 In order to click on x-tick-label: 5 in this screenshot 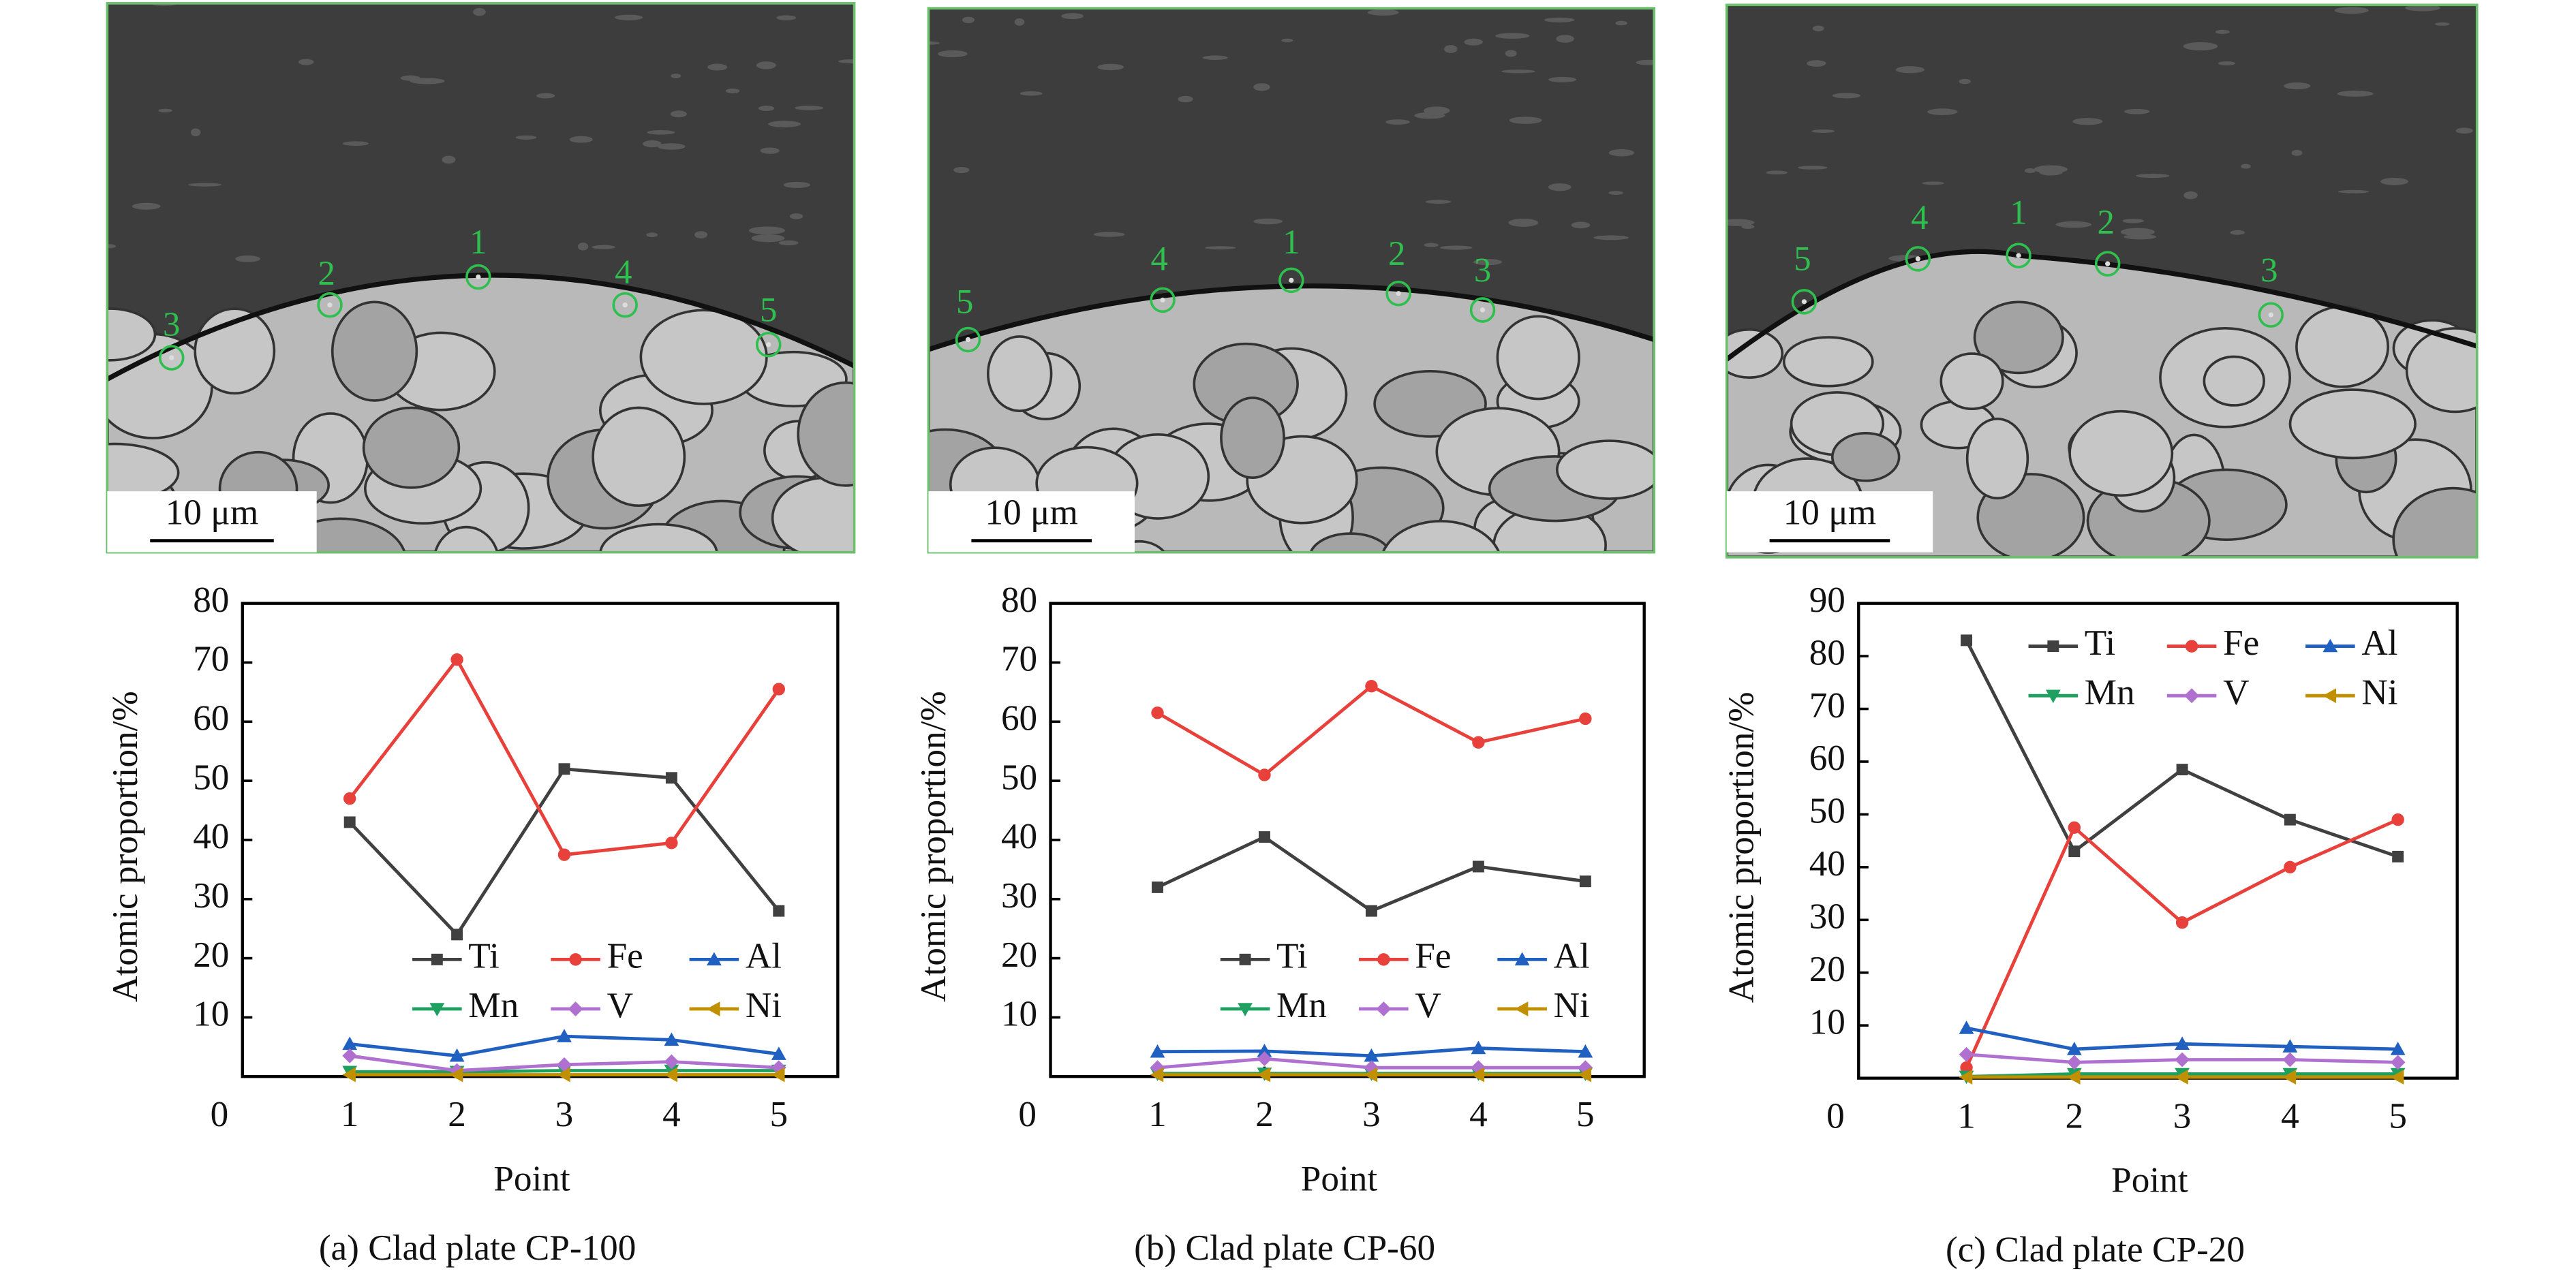, I will do `click(2398, 1115)`.